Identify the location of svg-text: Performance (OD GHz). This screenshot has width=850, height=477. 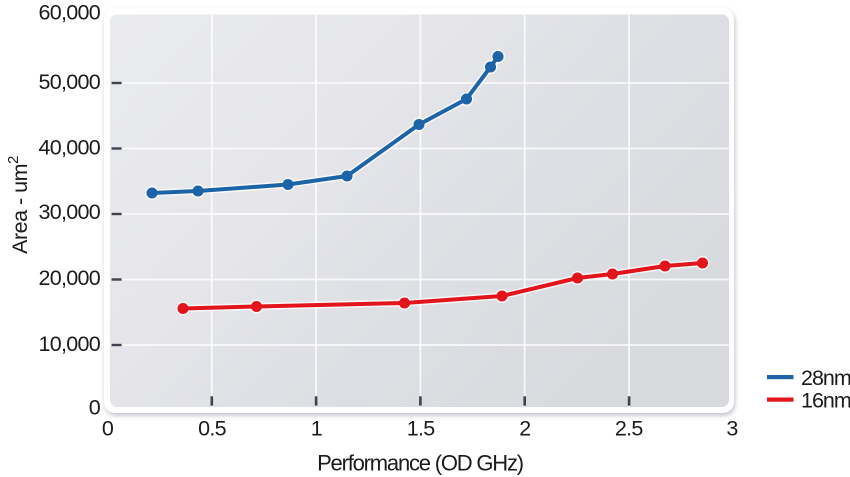
(420, 462).